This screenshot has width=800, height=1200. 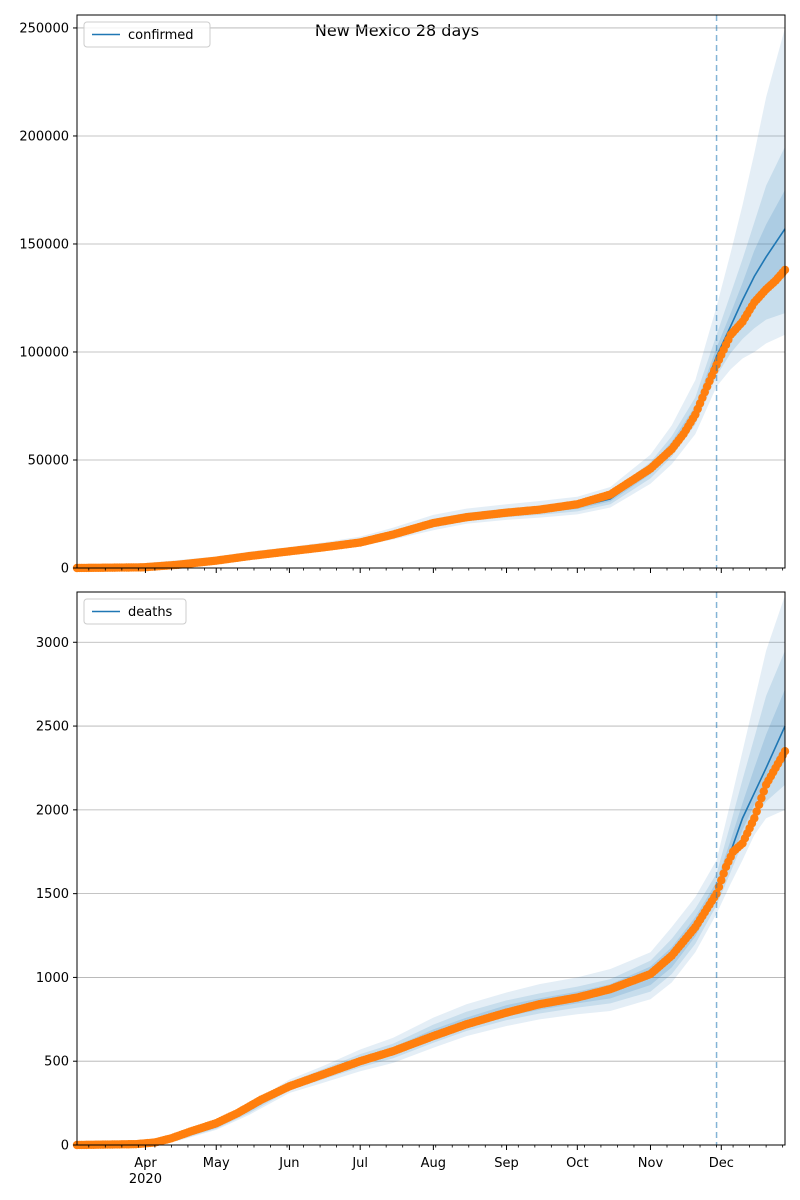 I want to click on y-tick-label: 50000, so click(x=48, y=460).